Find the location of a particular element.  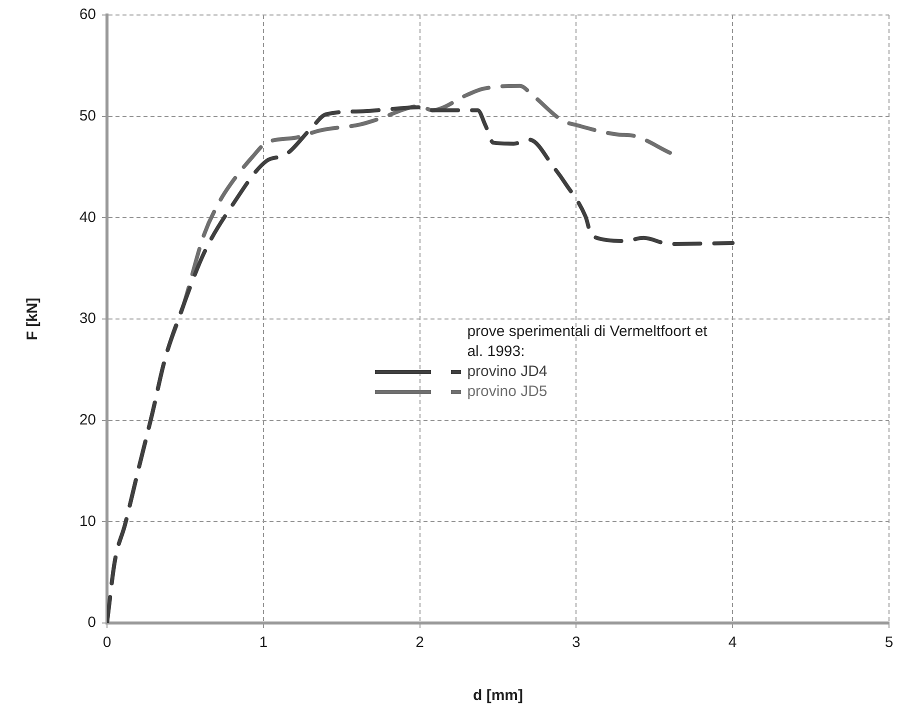

x-tick-label: 3 is located at coordinates (576, 643).